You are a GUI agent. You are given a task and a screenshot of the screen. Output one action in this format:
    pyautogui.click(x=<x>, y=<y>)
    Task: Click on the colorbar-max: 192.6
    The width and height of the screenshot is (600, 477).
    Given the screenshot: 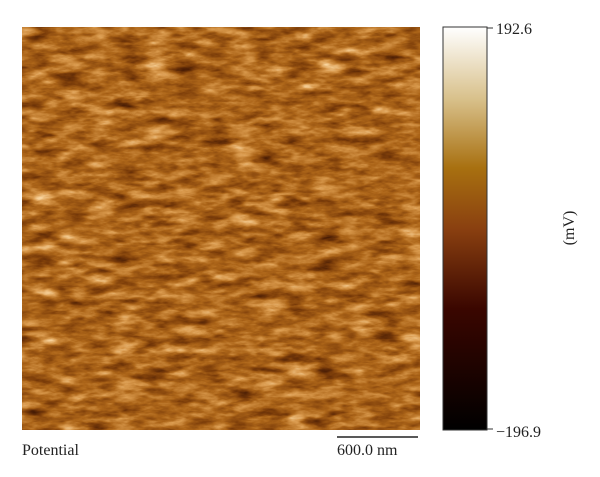 What is the action you would take?
    pyautogui.click(x=514, y=29)
    